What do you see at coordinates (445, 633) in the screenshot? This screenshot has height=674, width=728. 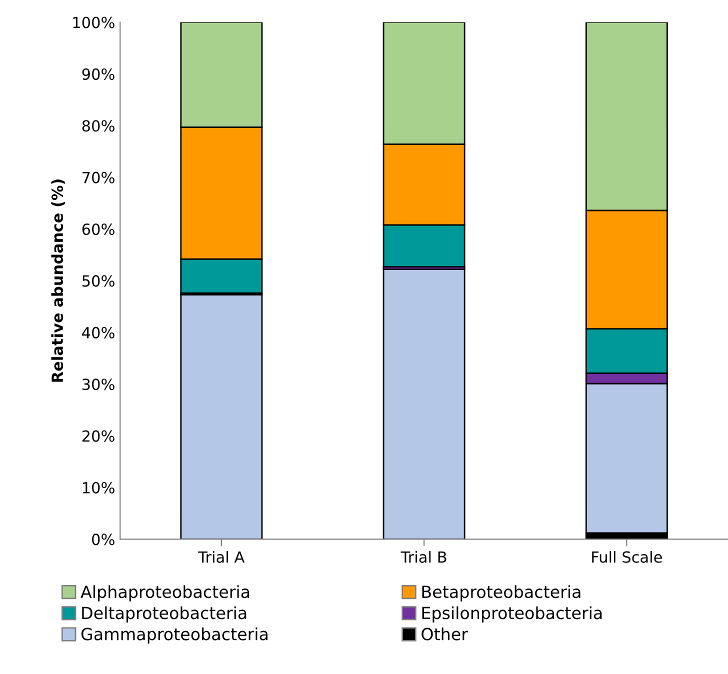 I see `legend-label: Other` at bounding box center [445, 633].